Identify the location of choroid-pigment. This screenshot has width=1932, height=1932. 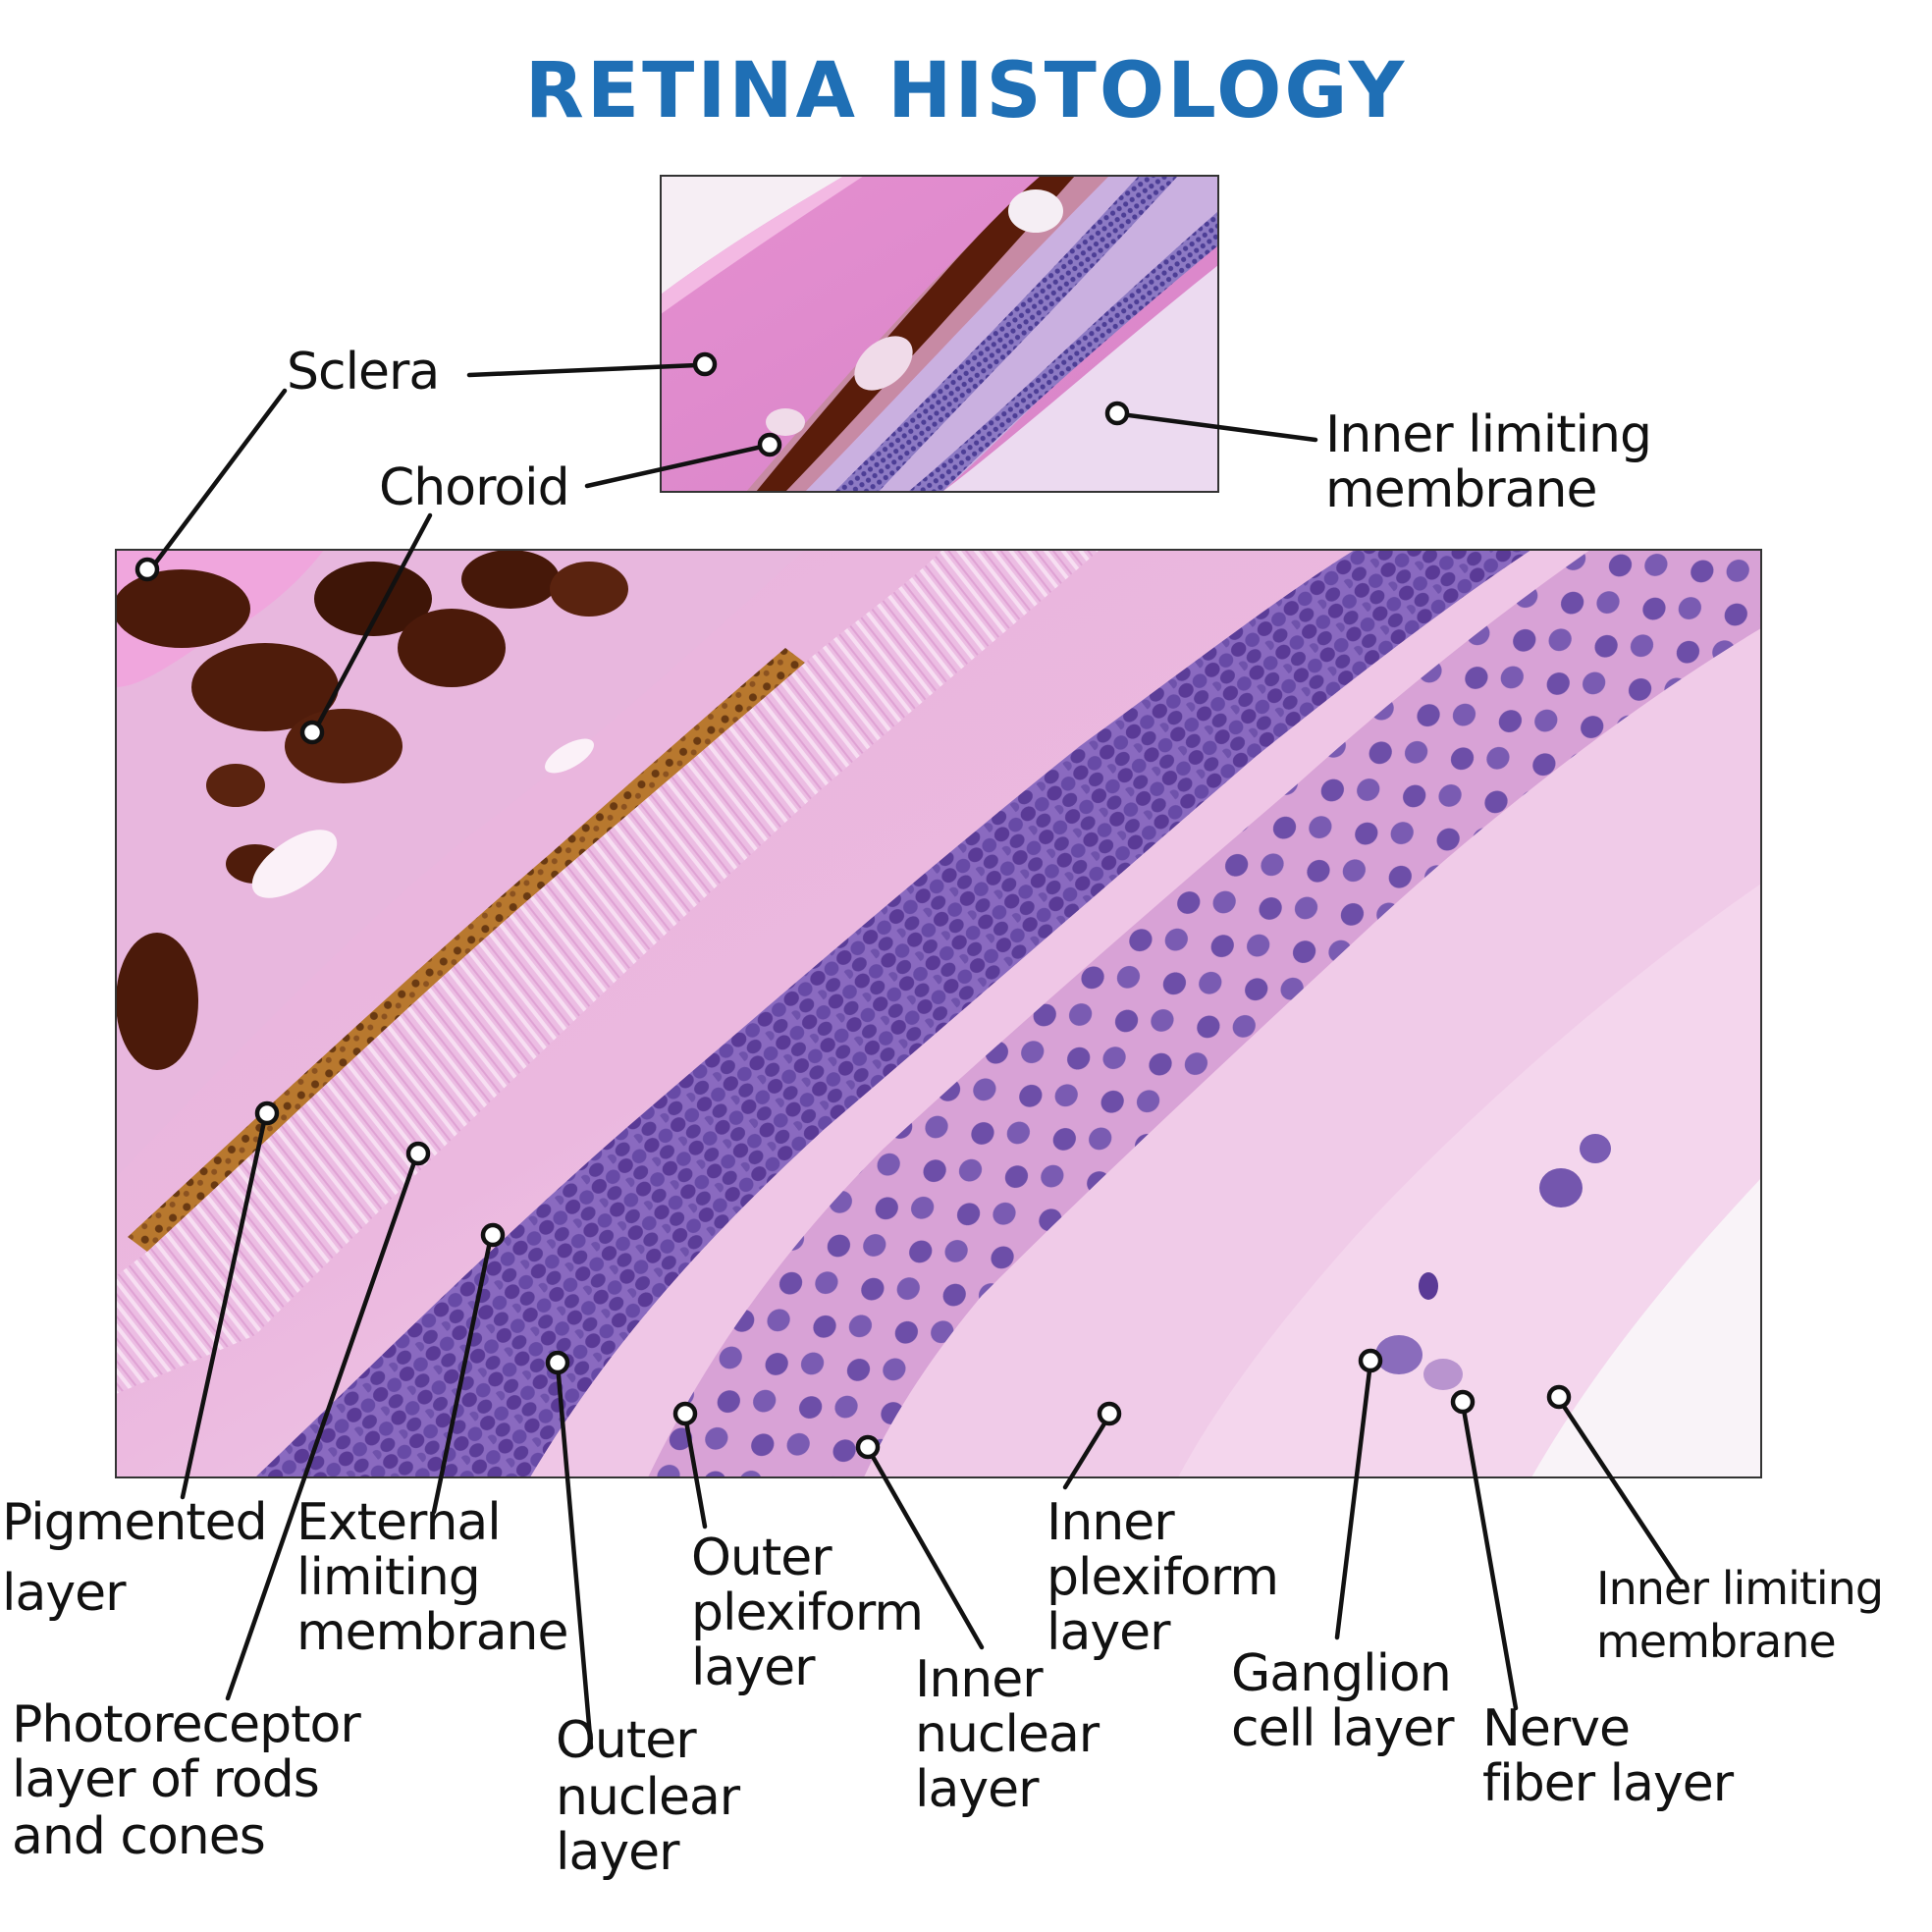
(372, 810).